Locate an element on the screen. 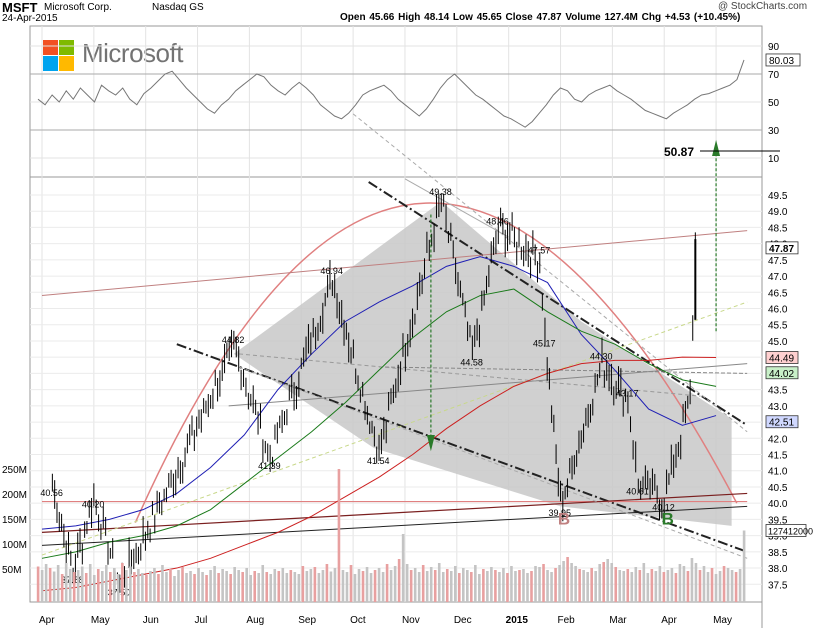  target-price-label: 50.87 is located at coordinates (679, 152).